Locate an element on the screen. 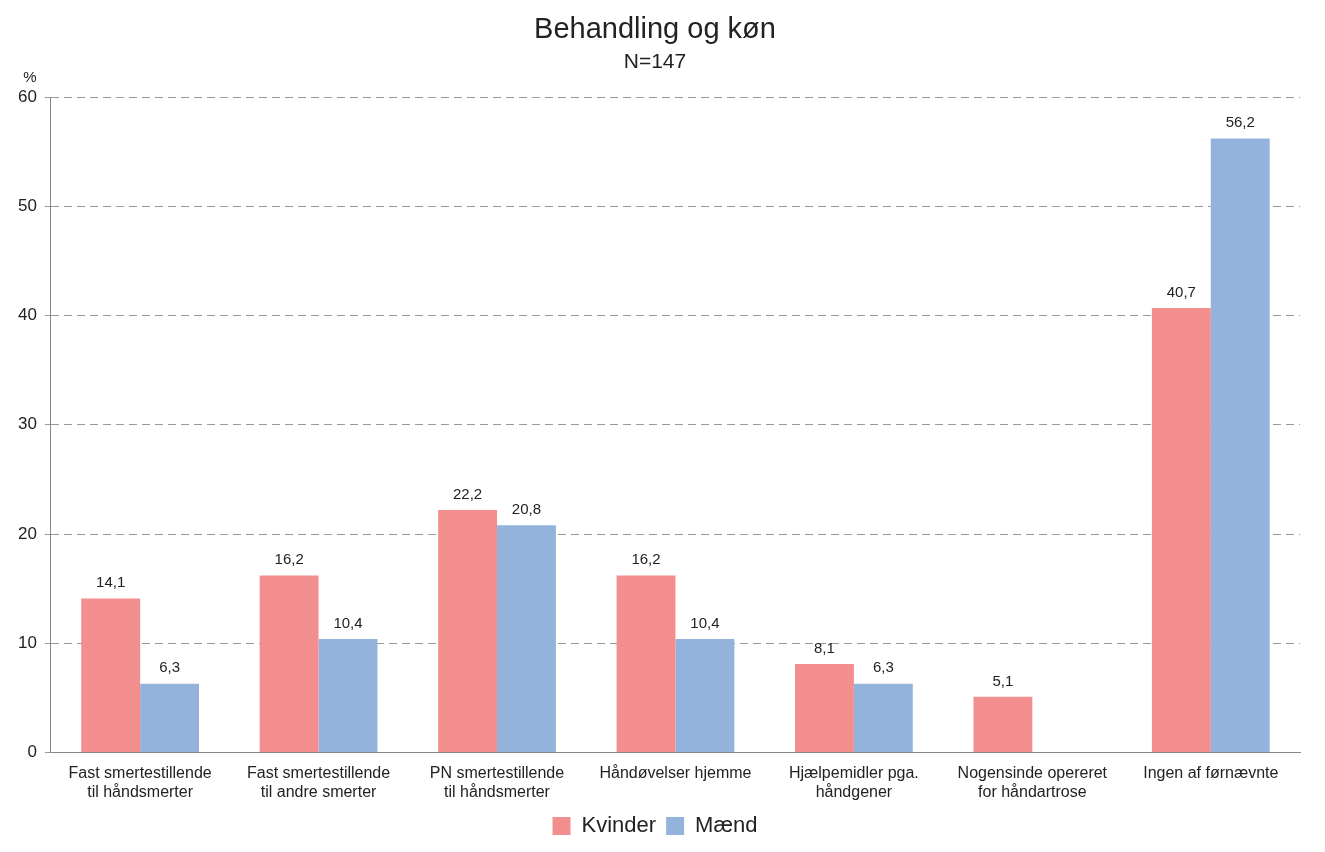 The image size is (1325, 852). chart-subtitle: N=147 is located at coordinates (655, 61).